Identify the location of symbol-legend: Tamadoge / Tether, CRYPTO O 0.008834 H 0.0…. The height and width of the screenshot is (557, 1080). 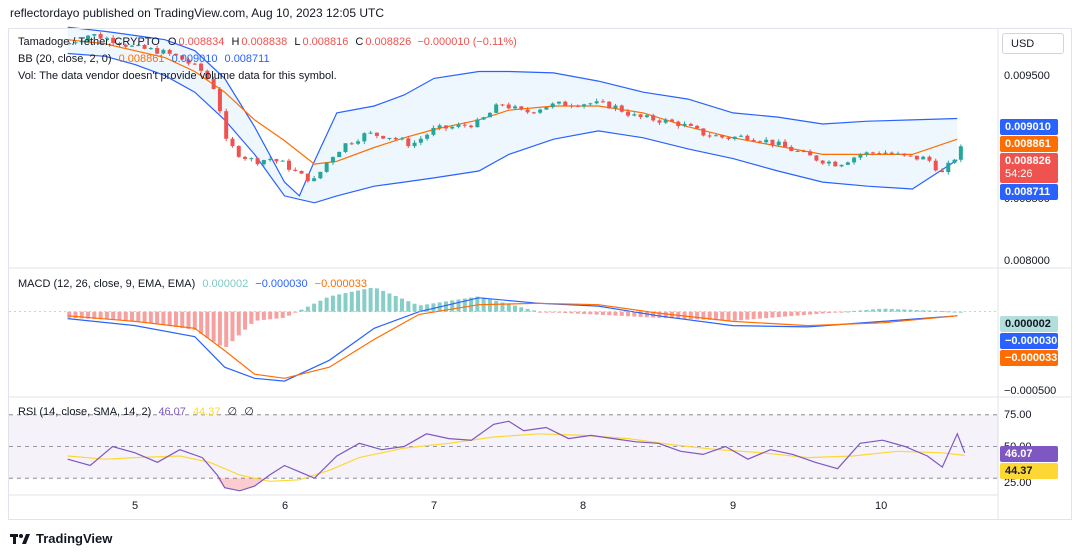
(267, 42).